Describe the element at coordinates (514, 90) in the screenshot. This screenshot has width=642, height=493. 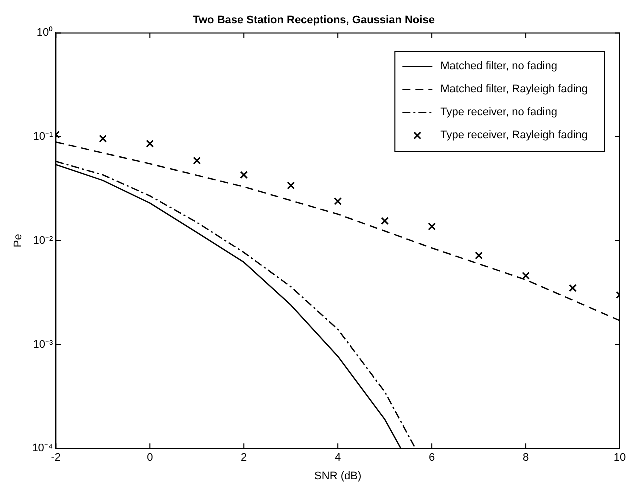
I see `legend-label: Matched filter, Rayleigh fading` at that location.